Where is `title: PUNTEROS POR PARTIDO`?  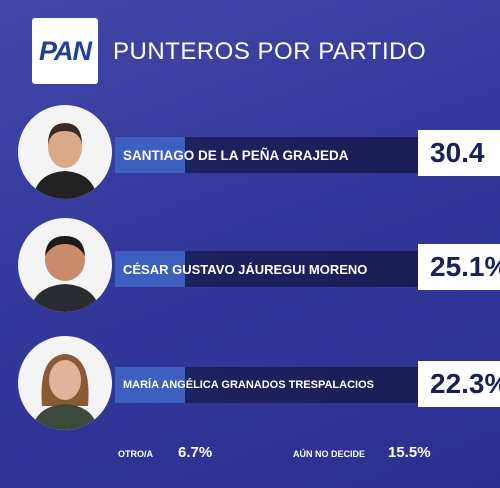
title: PUNTEROS POR PARTIDO is located at coordinates (270, 51).